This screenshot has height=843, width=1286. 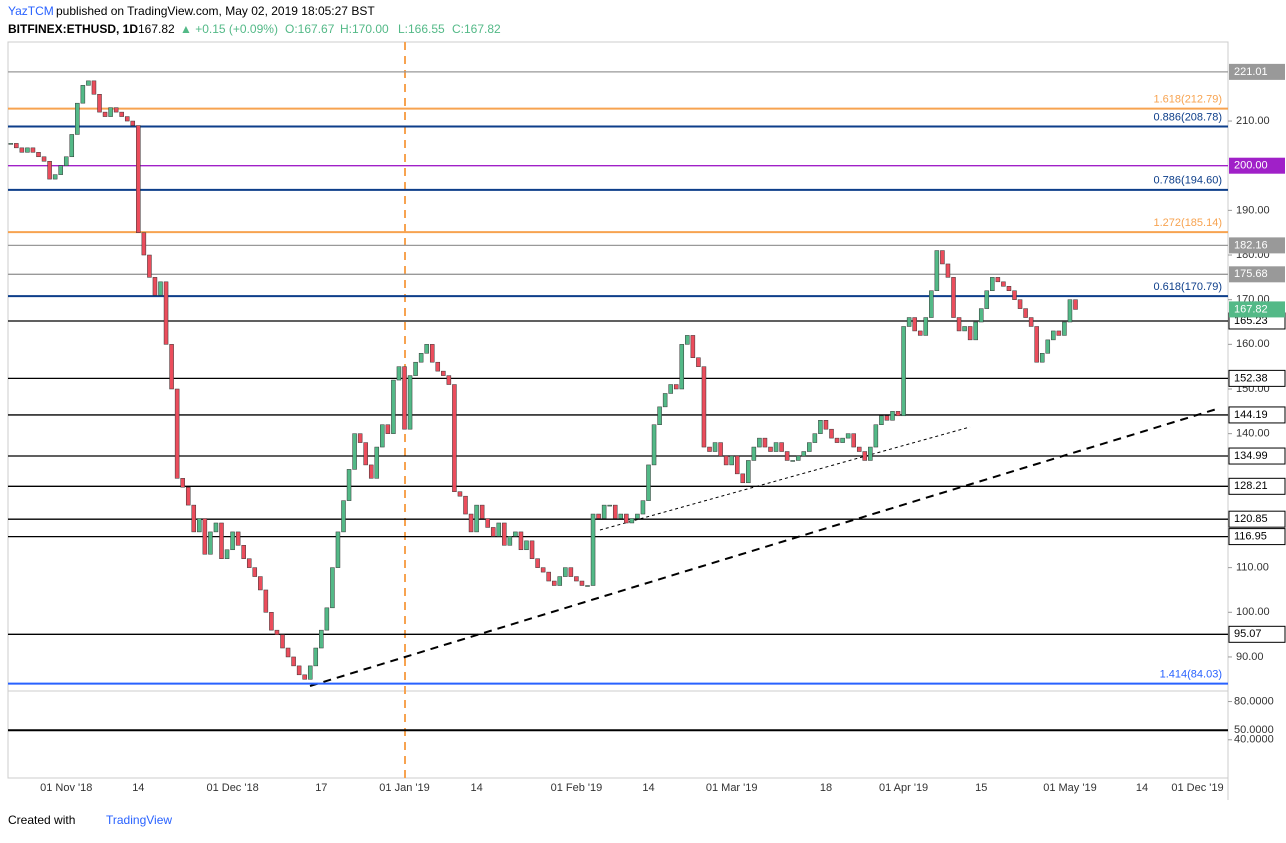 I want to click on level-label: 116.95, so click(x=1250, y=537).